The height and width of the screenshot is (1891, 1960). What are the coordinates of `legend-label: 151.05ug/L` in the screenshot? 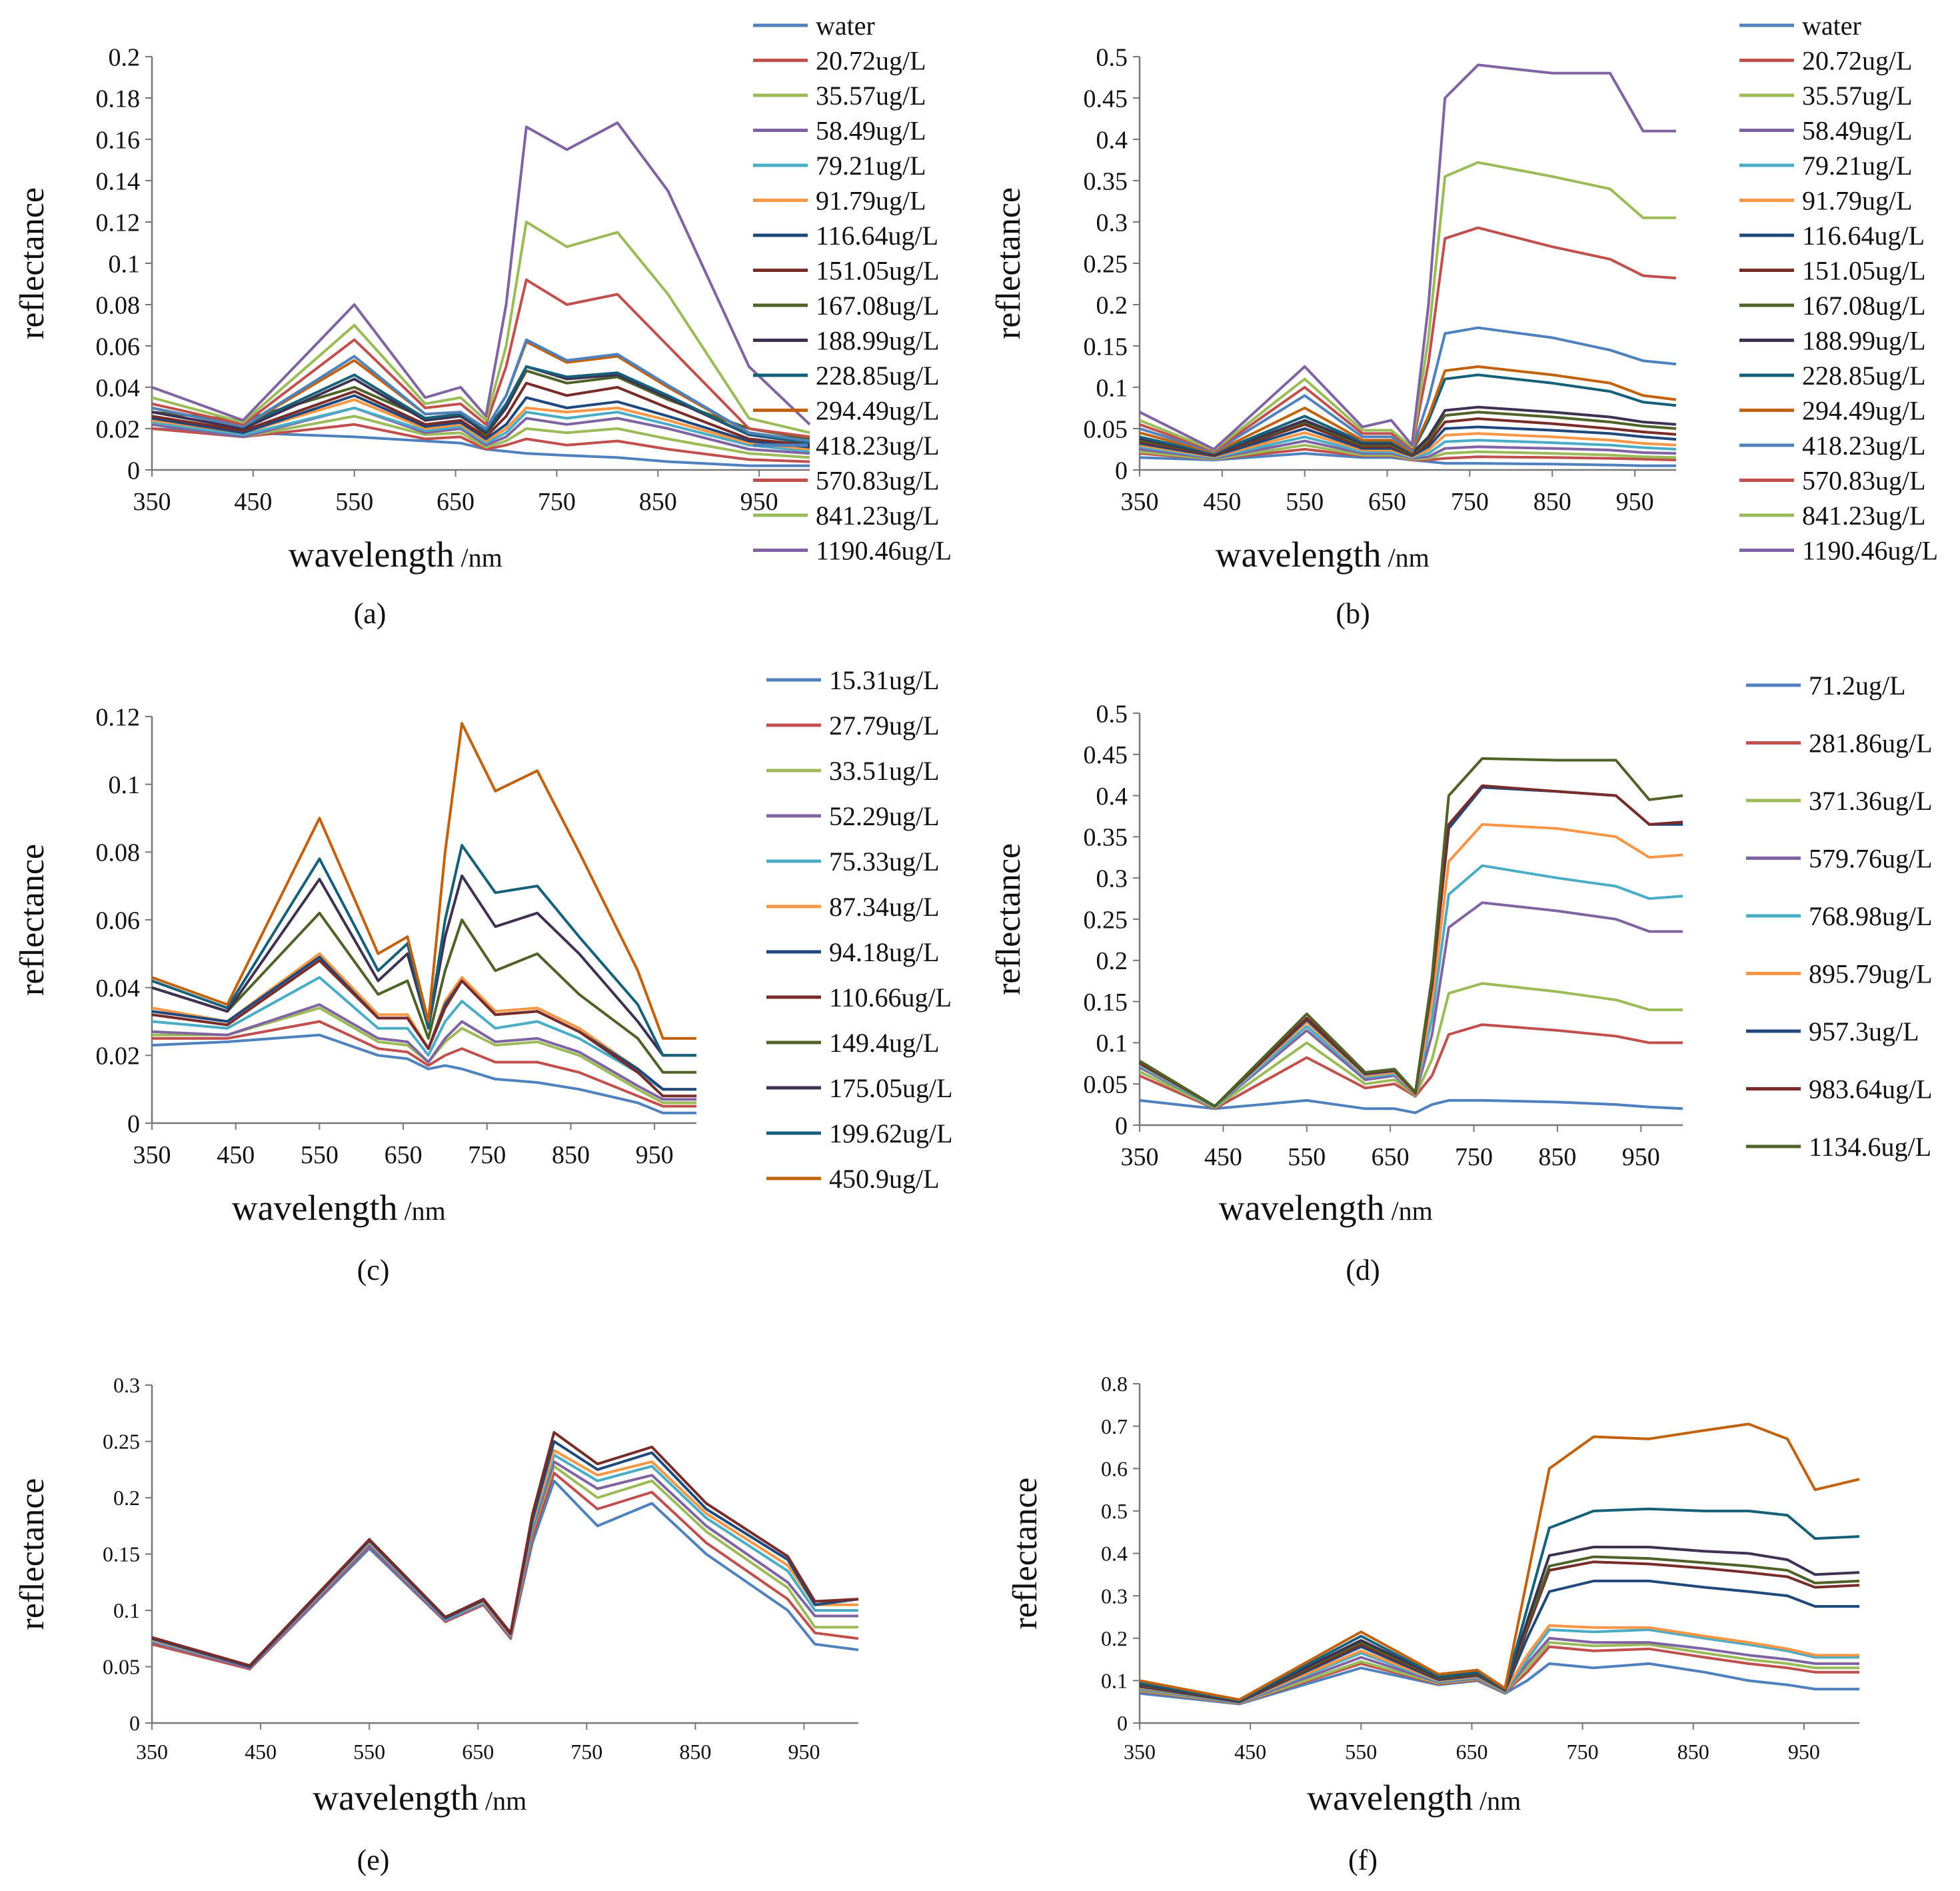 It's located at (878, 271).